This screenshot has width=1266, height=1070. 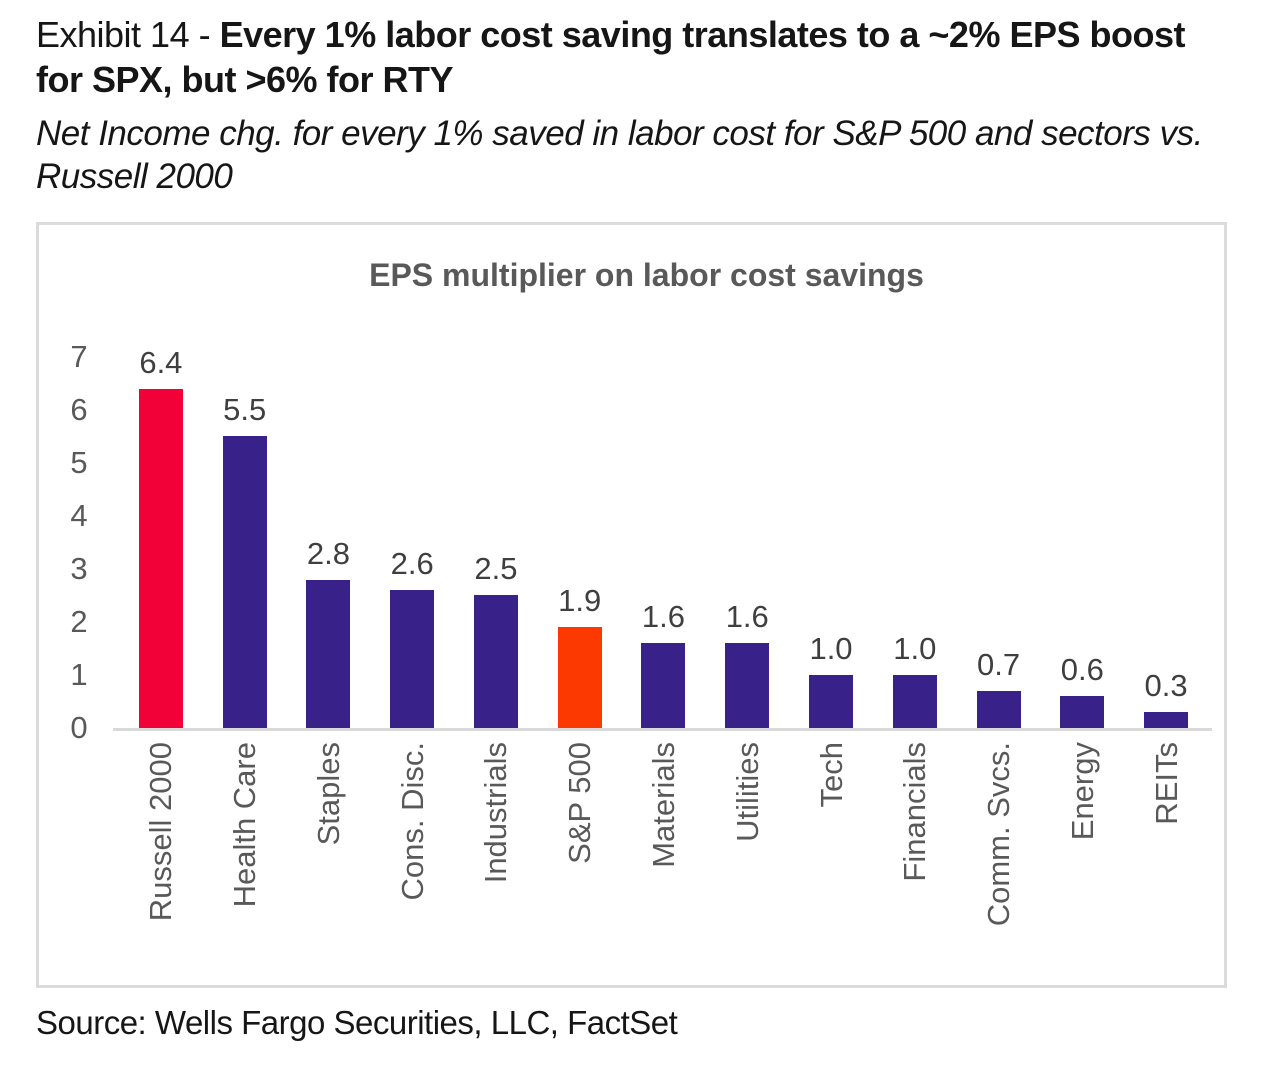 I want to click on bar-column-health-care: 5.5, so click(x=245, y=513).